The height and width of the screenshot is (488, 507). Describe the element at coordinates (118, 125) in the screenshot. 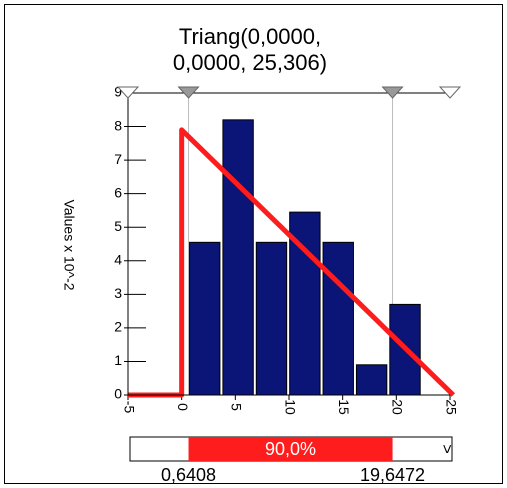

I see `y-tick-label: 8` at that location.